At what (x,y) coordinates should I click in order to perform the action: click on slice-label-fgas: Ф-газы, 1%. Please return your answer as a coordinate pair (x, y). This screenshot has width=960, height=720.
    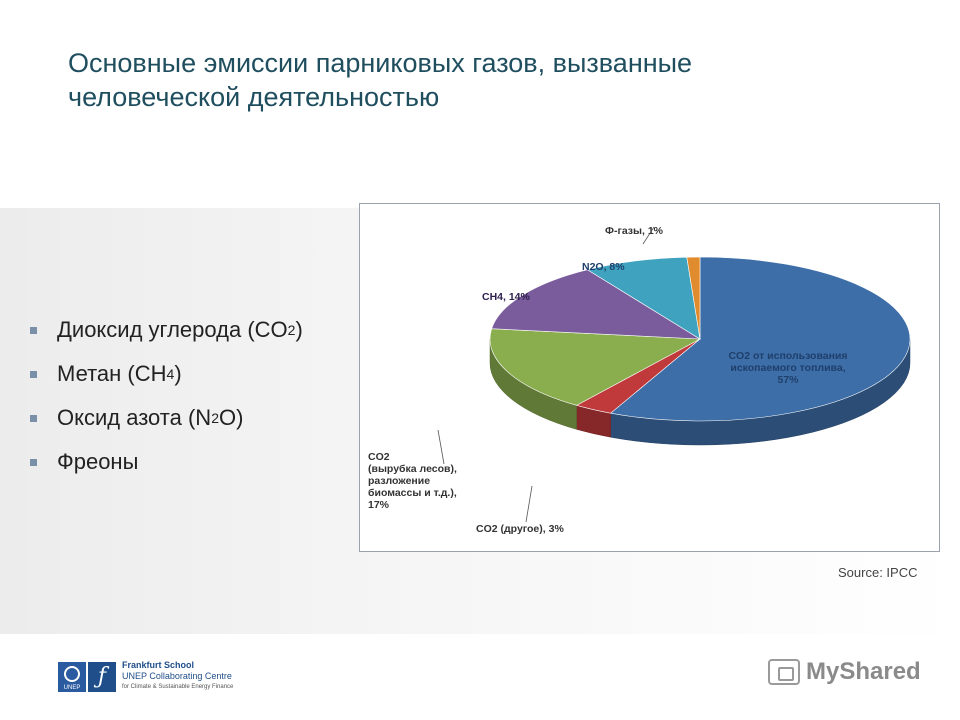
    Looking at the image, I should click on (634, 231).